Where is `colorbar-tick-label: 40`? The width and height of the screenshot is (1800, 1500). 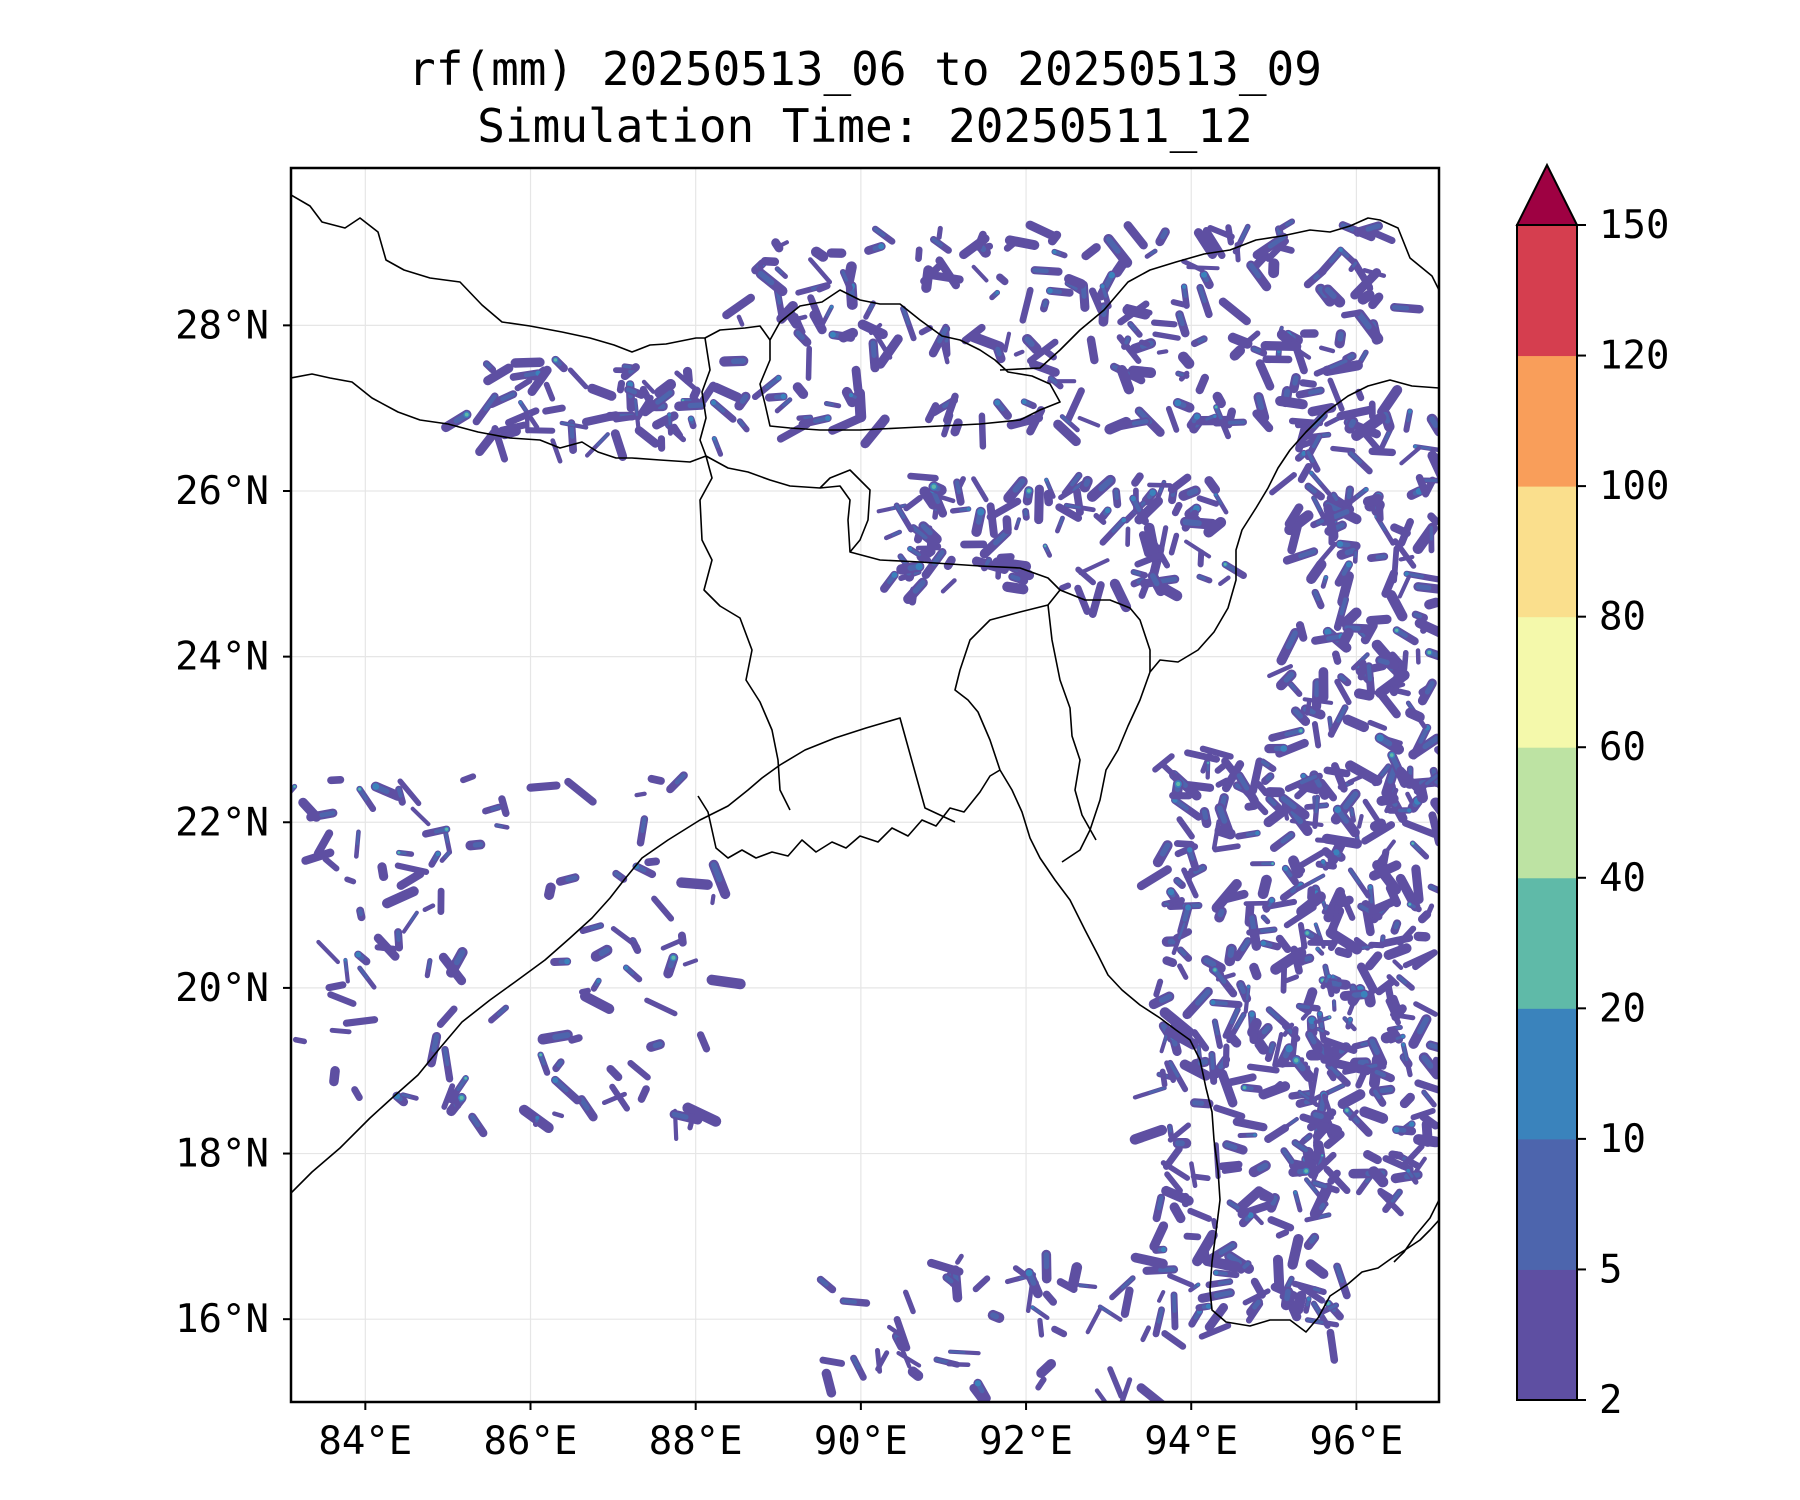
colorbar-tick-label: 40 is located at coordinates (1622, 878).